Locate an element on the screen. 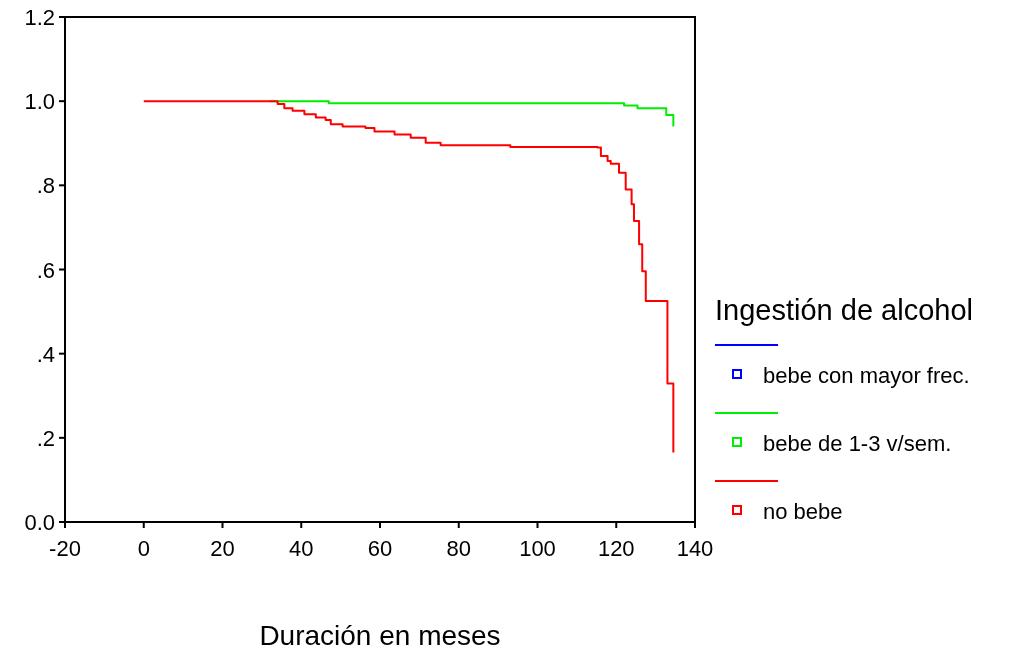 The image size is (1035, 655). x-tick-label: 20 is located at coordinates (222, 548).